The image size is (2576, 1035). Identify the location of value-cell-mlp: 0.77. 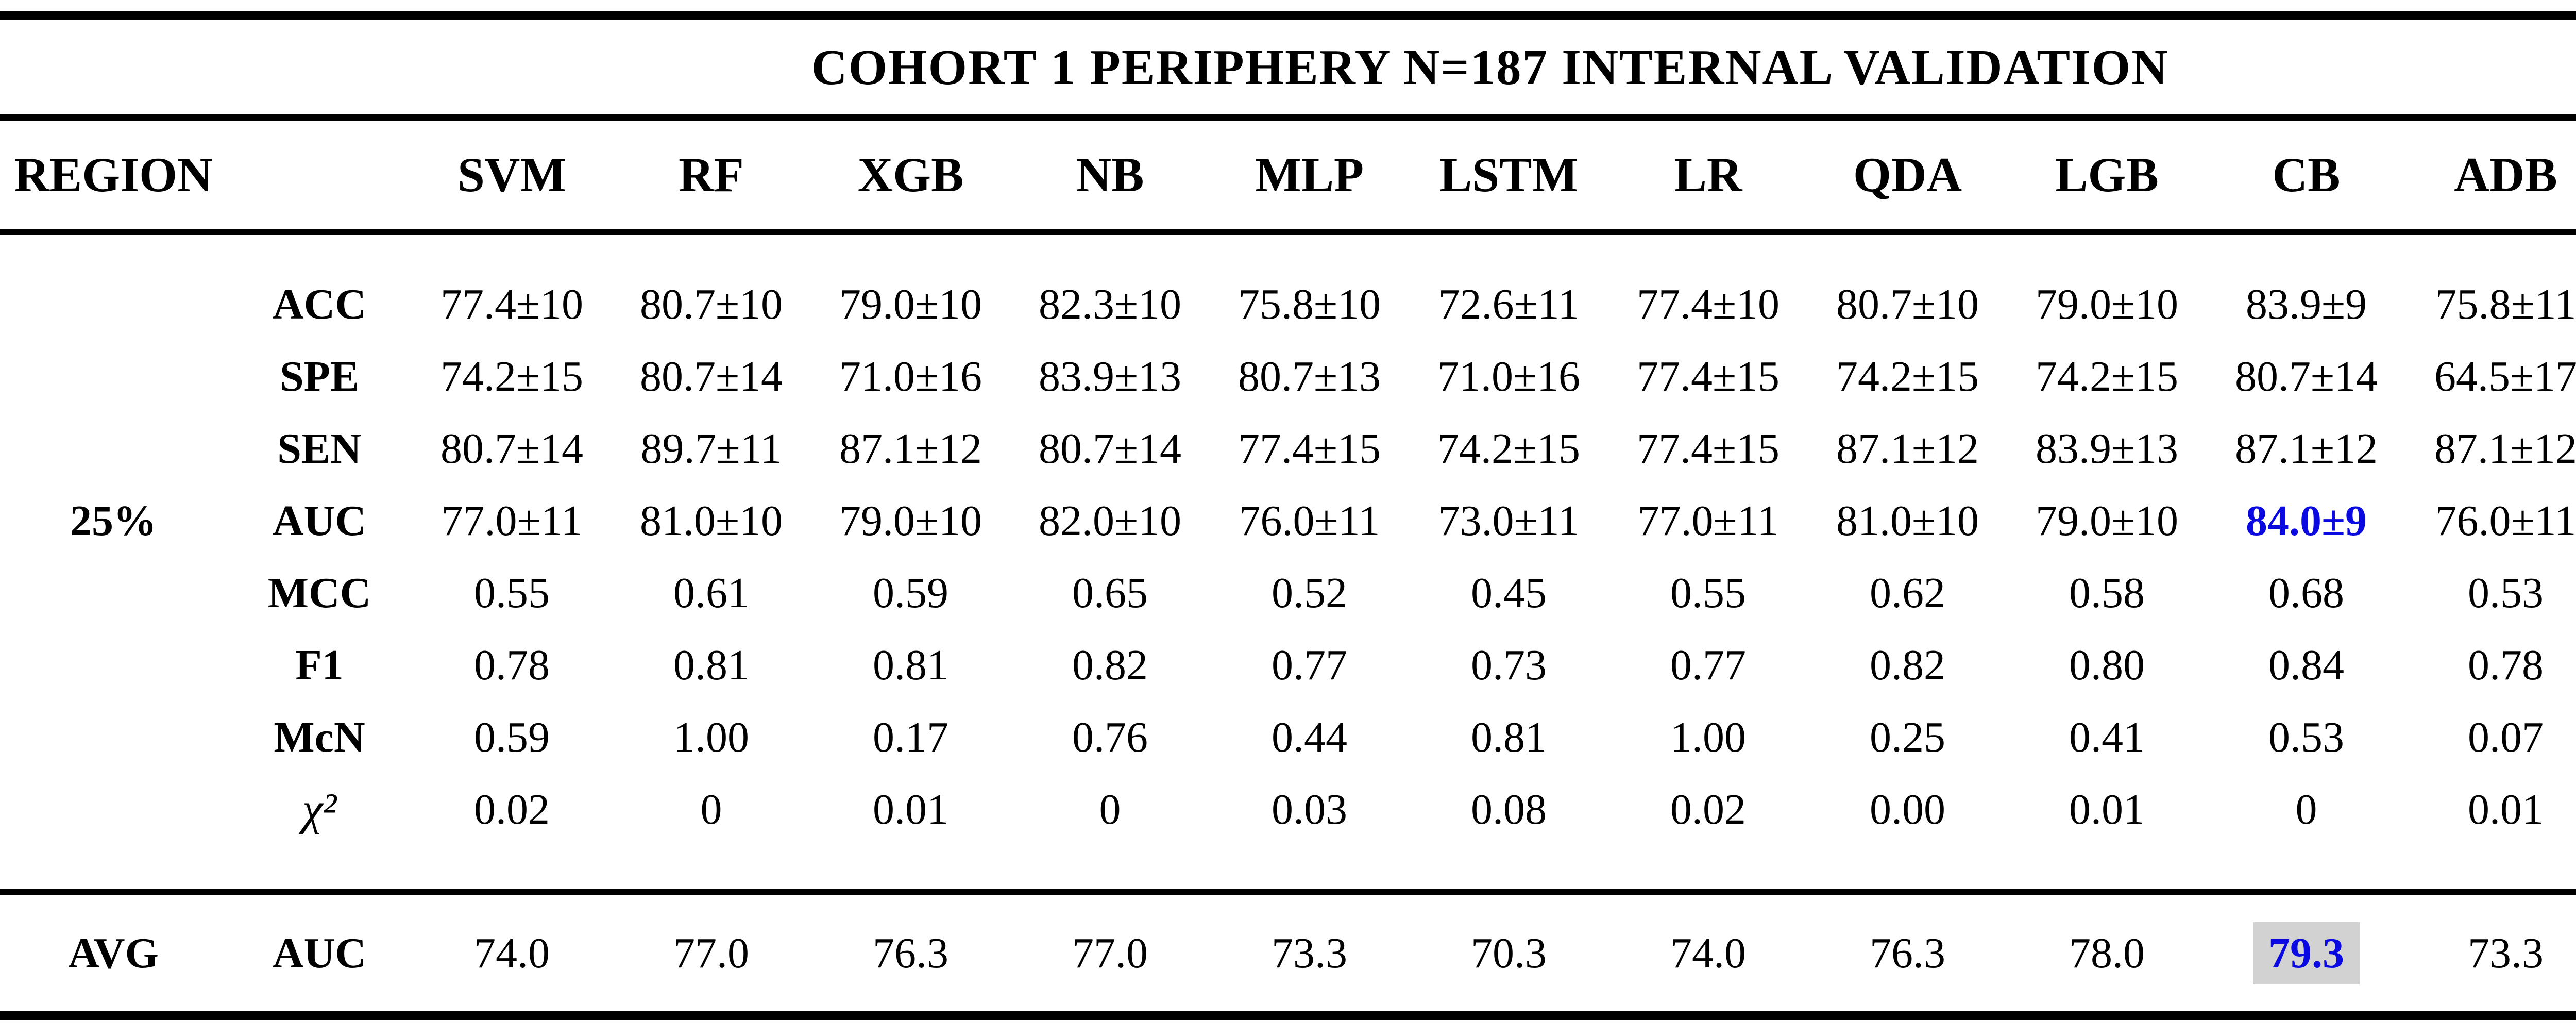
(1309, 665).